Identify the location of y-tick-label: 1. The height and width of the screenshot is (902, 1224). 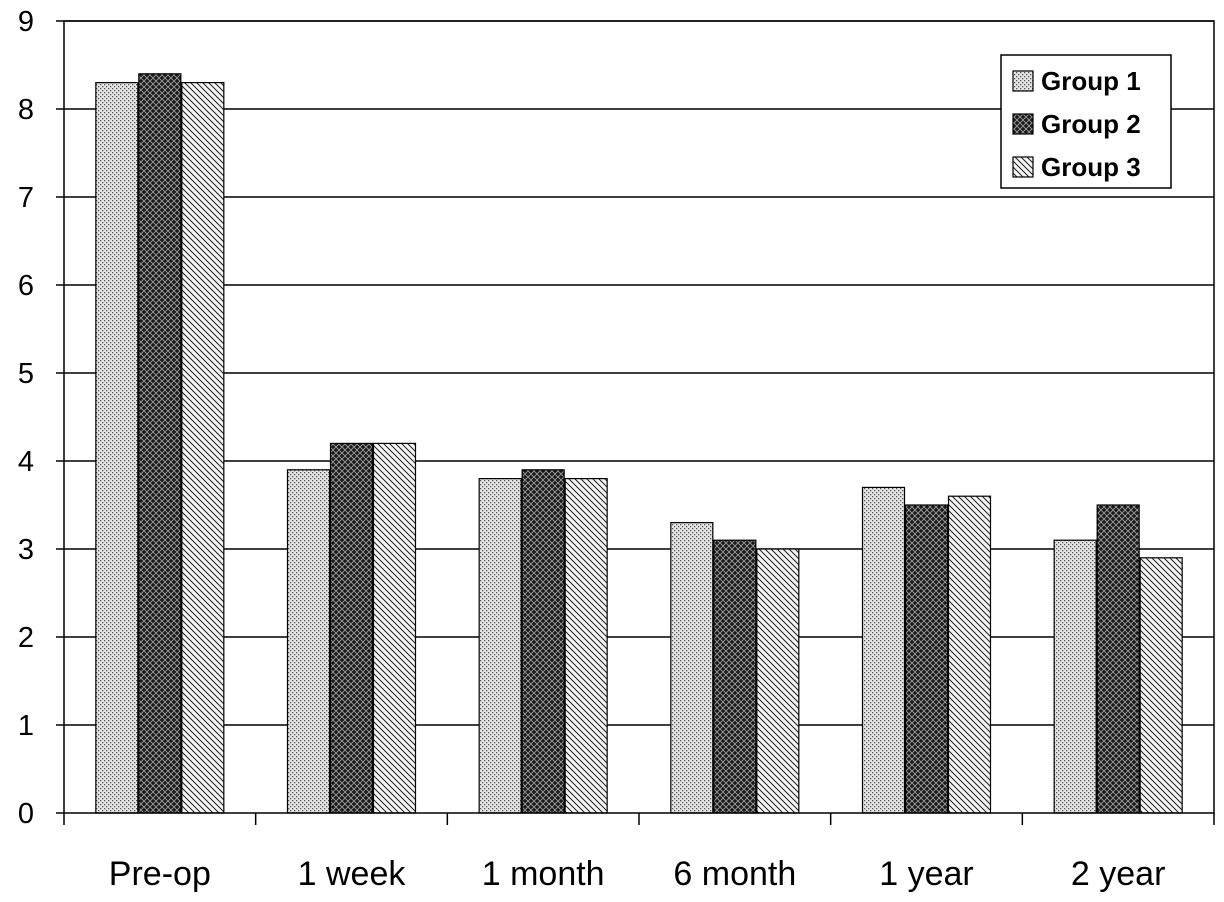
(26, 726).